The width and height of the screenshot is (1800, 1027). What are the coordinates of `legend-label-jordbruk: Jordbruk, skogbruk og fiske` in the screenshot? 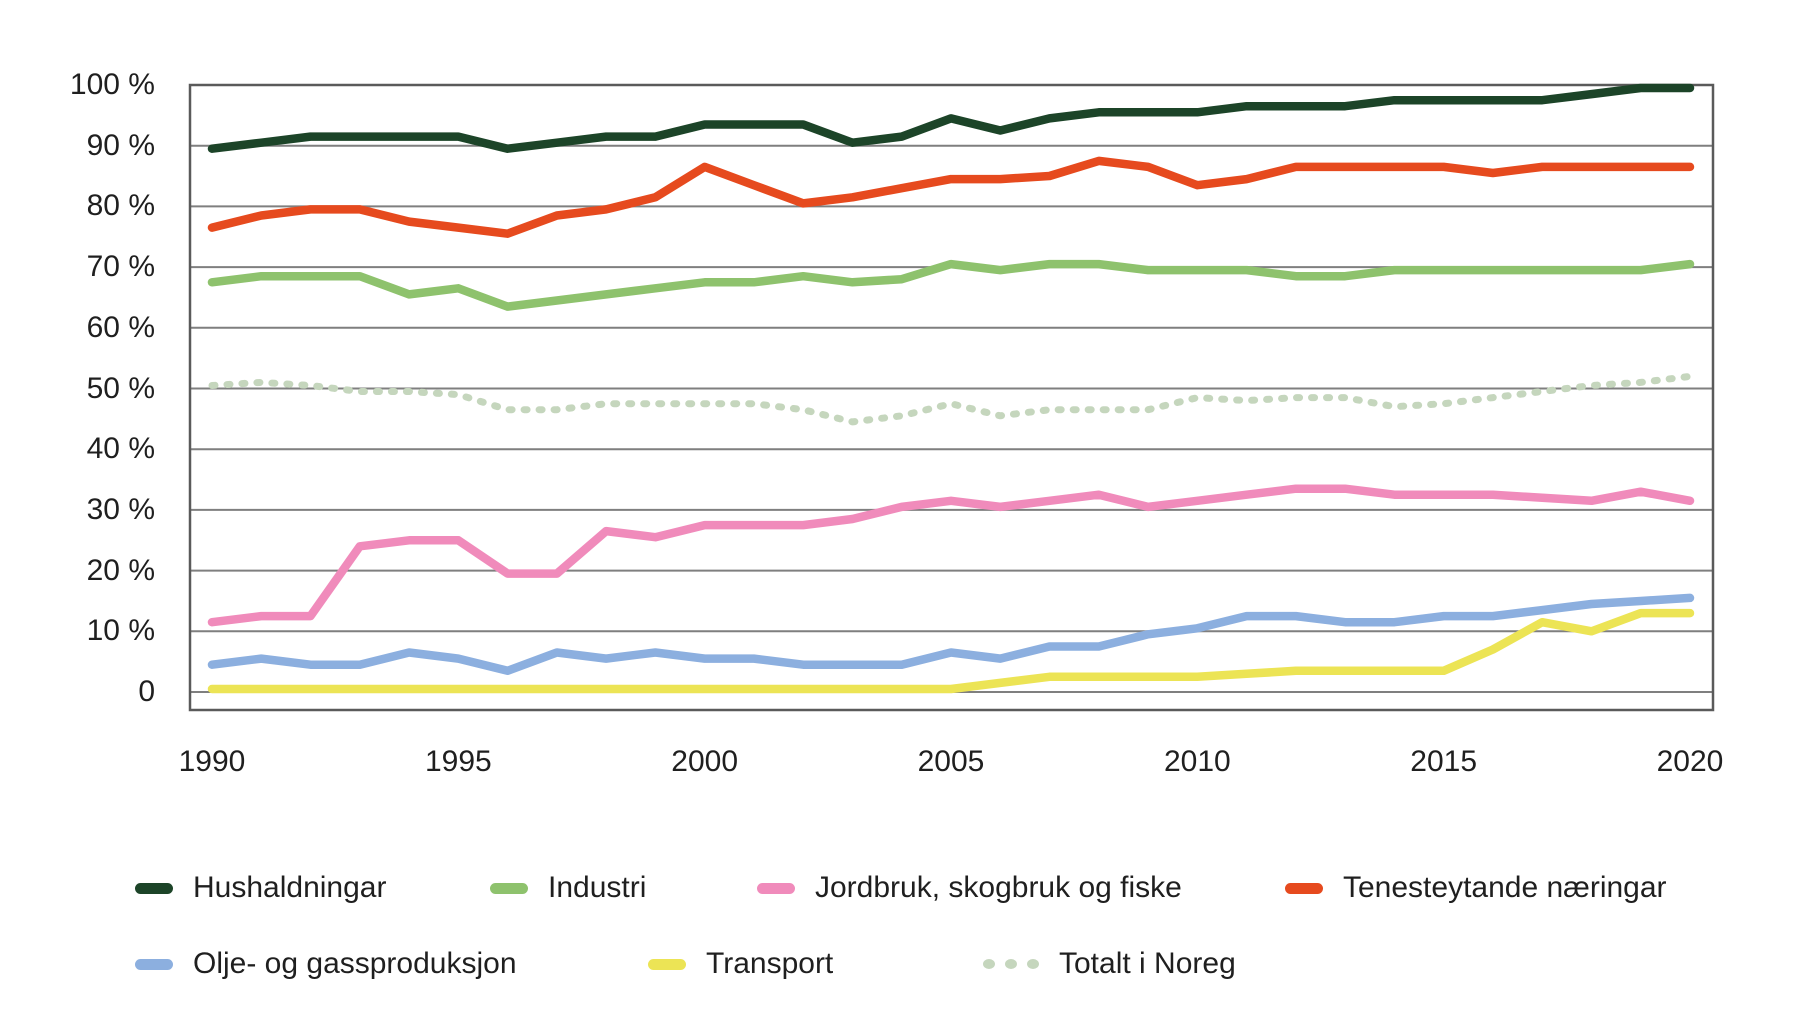 It's located at (998, 887).